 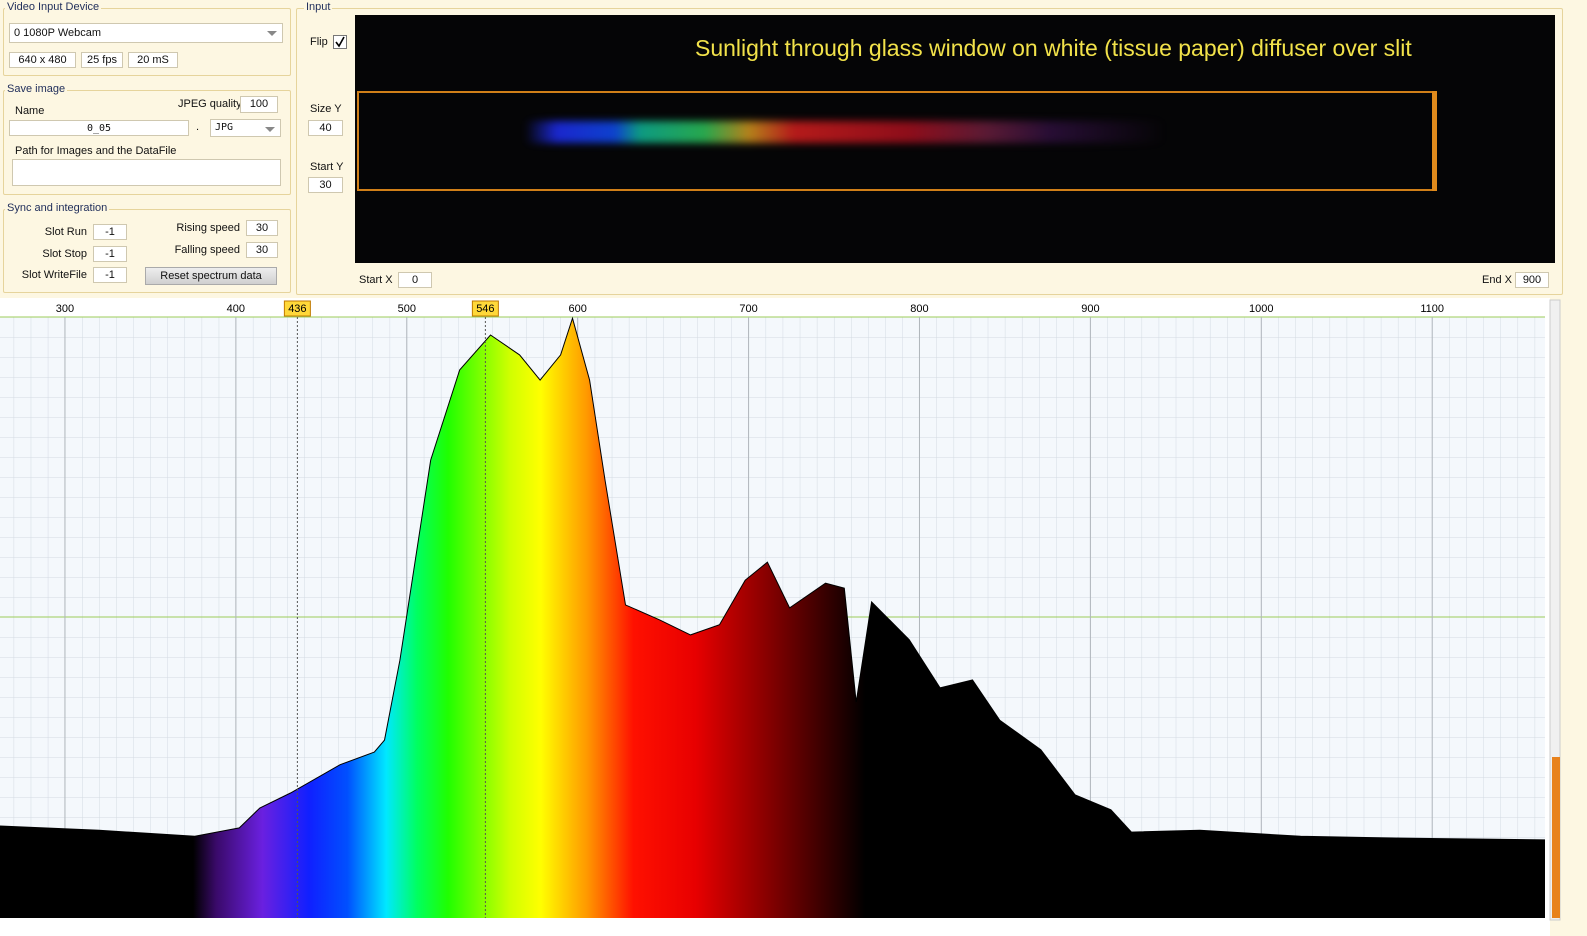 I want to click on start-x-input: 0, so click(x=415, y=280).